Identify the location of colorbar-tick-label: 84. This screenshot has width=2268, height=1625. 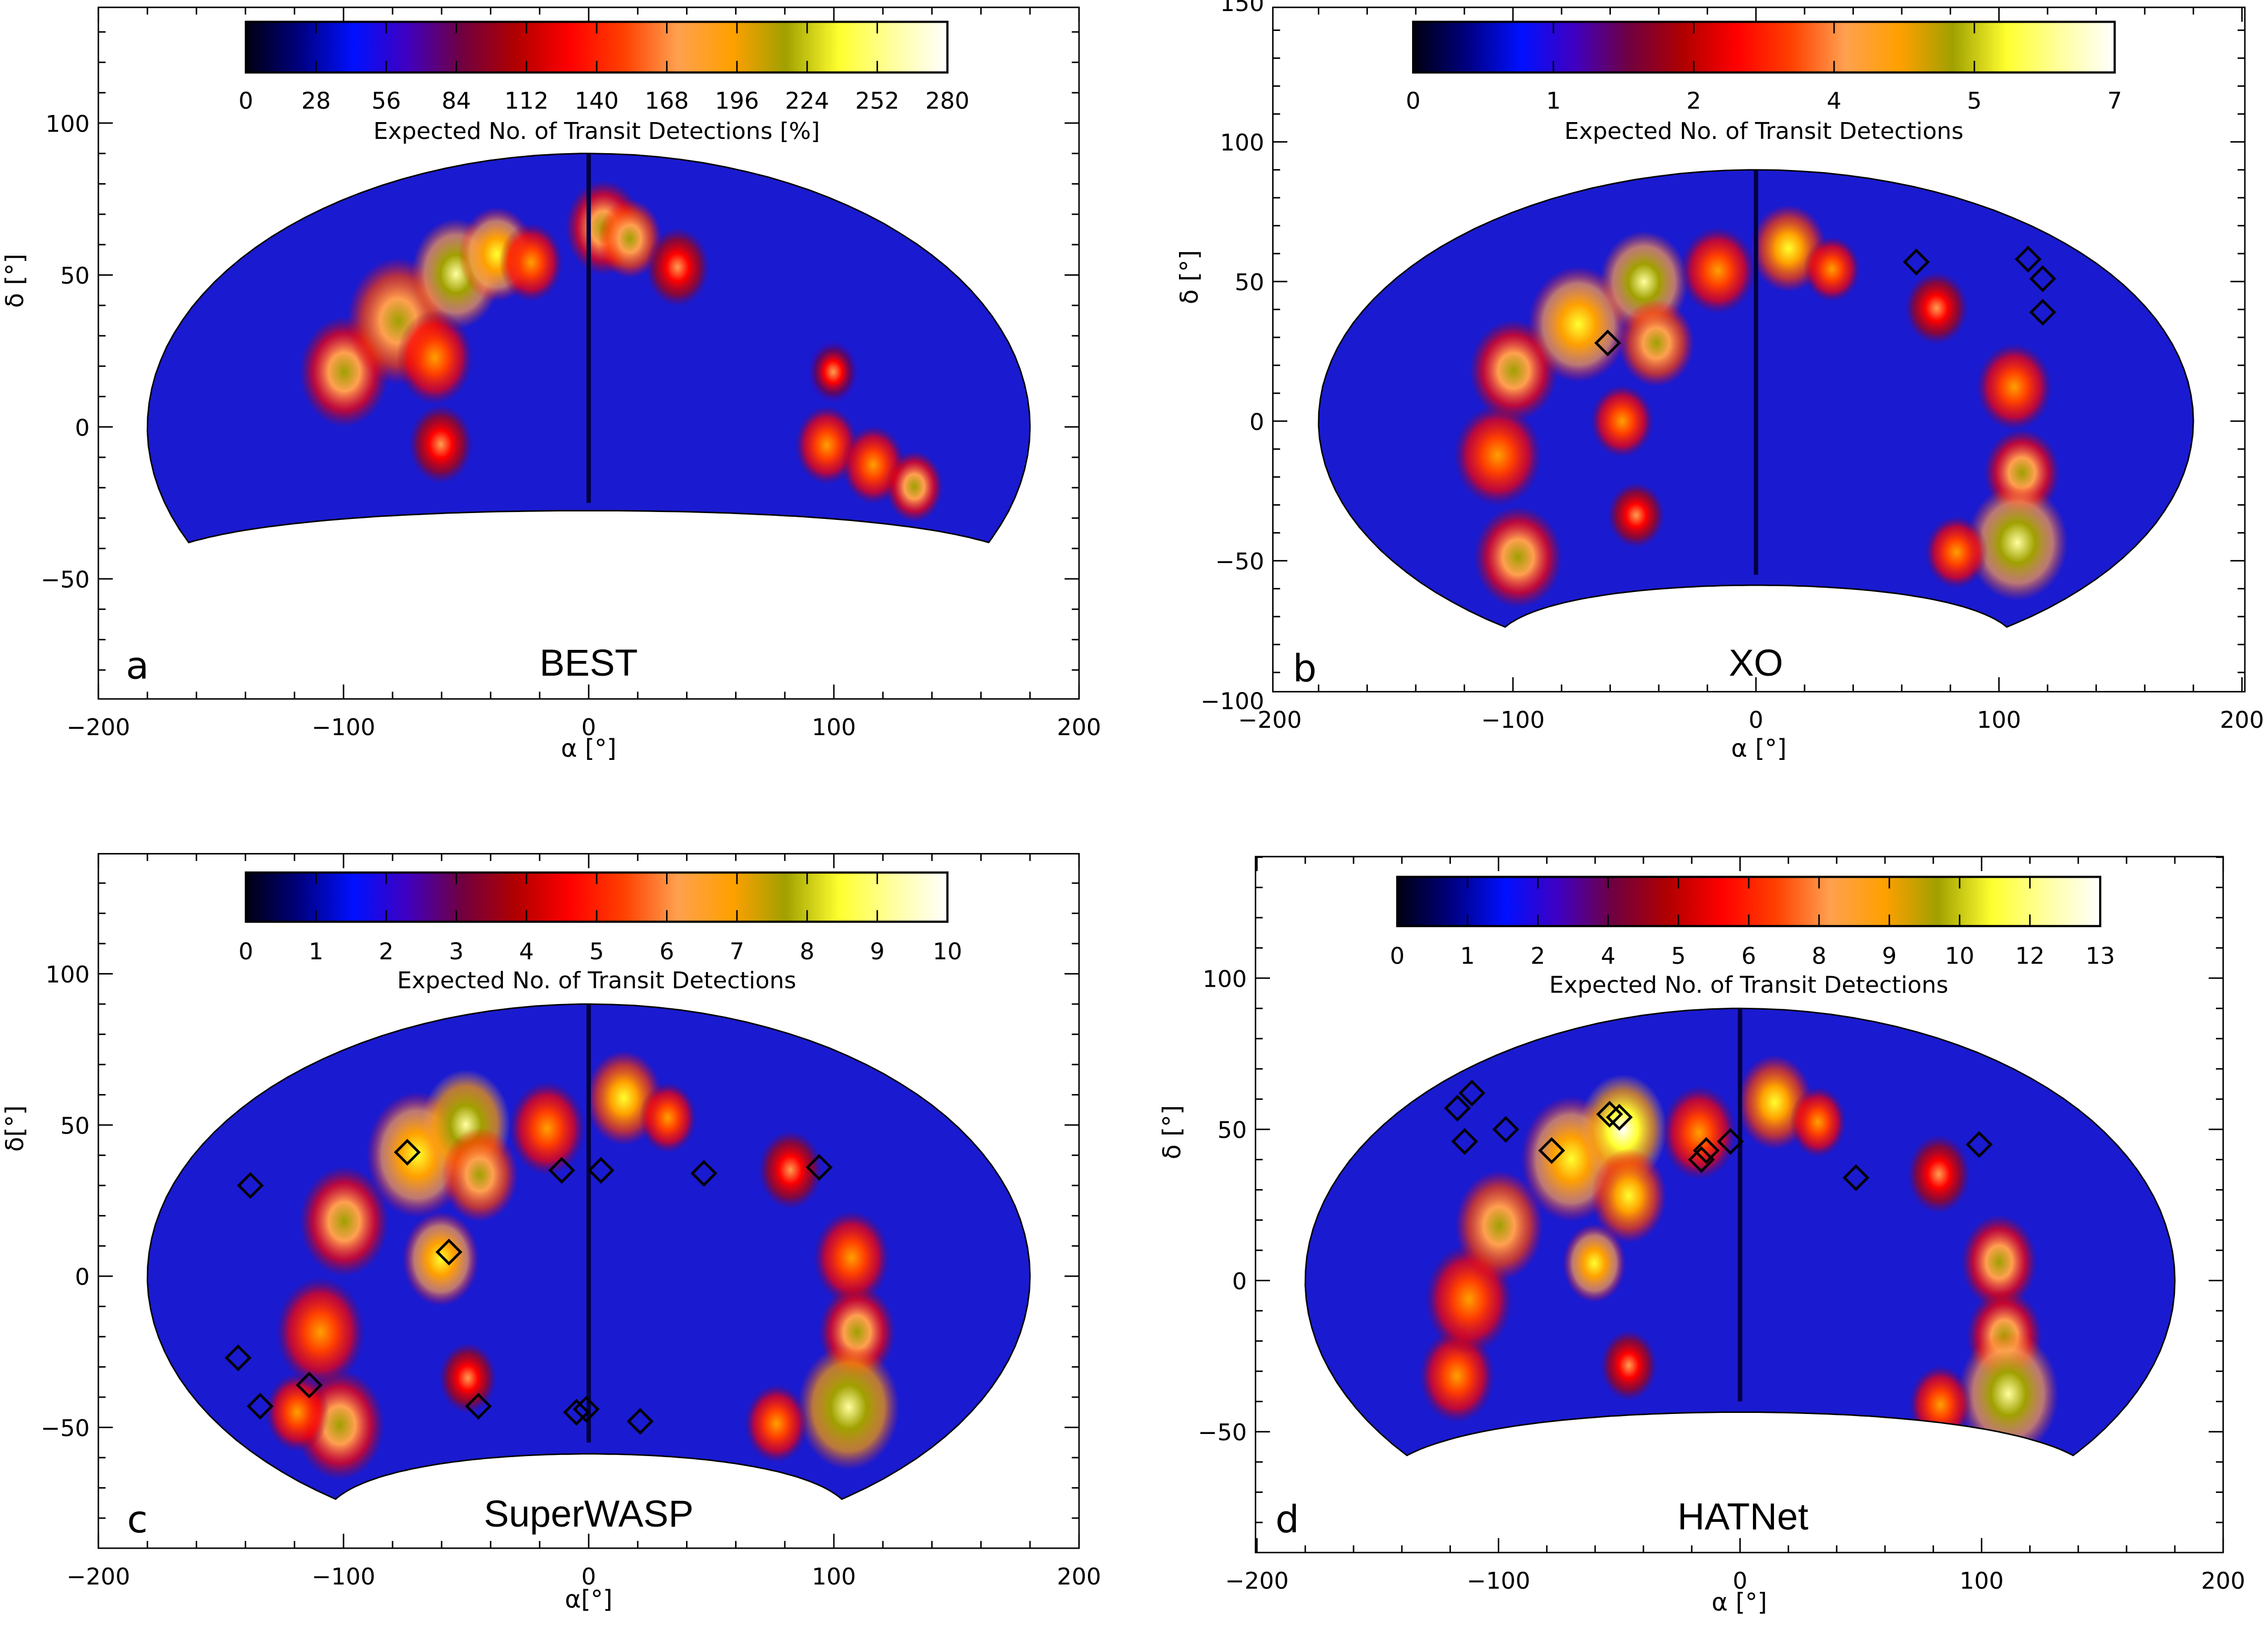
(456, 100).